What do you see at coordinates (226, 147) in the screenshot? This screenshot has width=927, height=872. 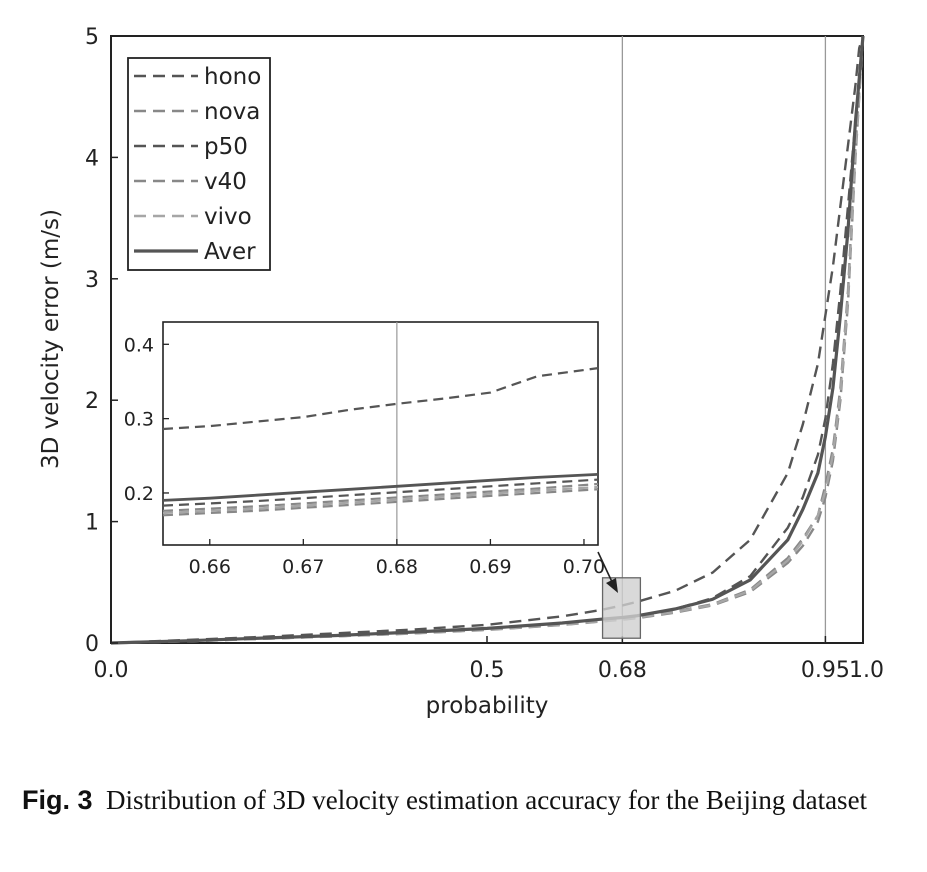 I see `legend-label-p50: p50` at bounding box center [226, 147].